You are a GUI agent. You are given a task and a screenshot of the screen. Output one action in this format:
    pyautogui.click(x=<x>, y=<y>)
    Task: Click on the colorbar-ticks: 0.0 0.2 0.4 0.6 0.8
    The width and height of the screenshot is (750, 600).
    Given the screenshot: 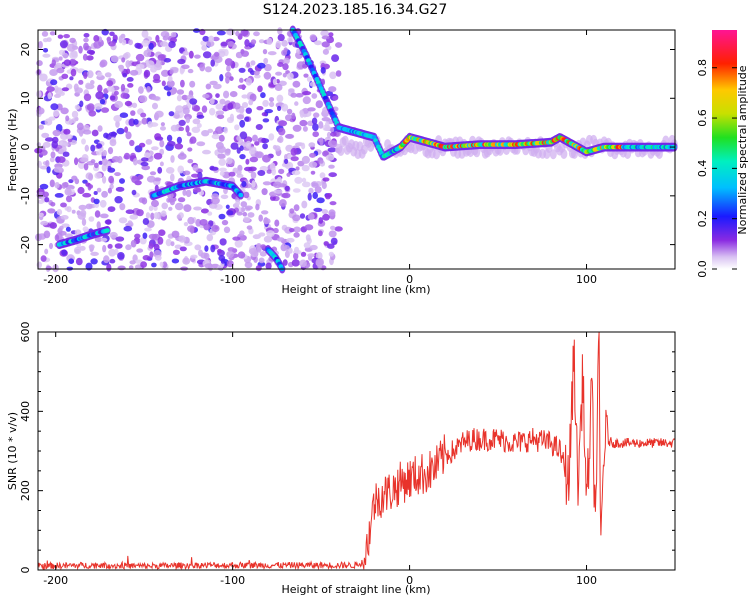 What is the action you would take?
    pyautogui.click(x=716, y=168)
    